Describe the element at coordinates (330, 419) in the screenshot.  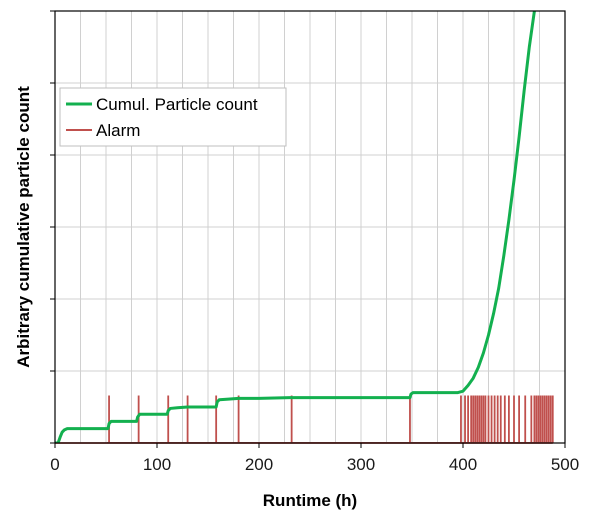
I see `series-alarm-line` at that location.